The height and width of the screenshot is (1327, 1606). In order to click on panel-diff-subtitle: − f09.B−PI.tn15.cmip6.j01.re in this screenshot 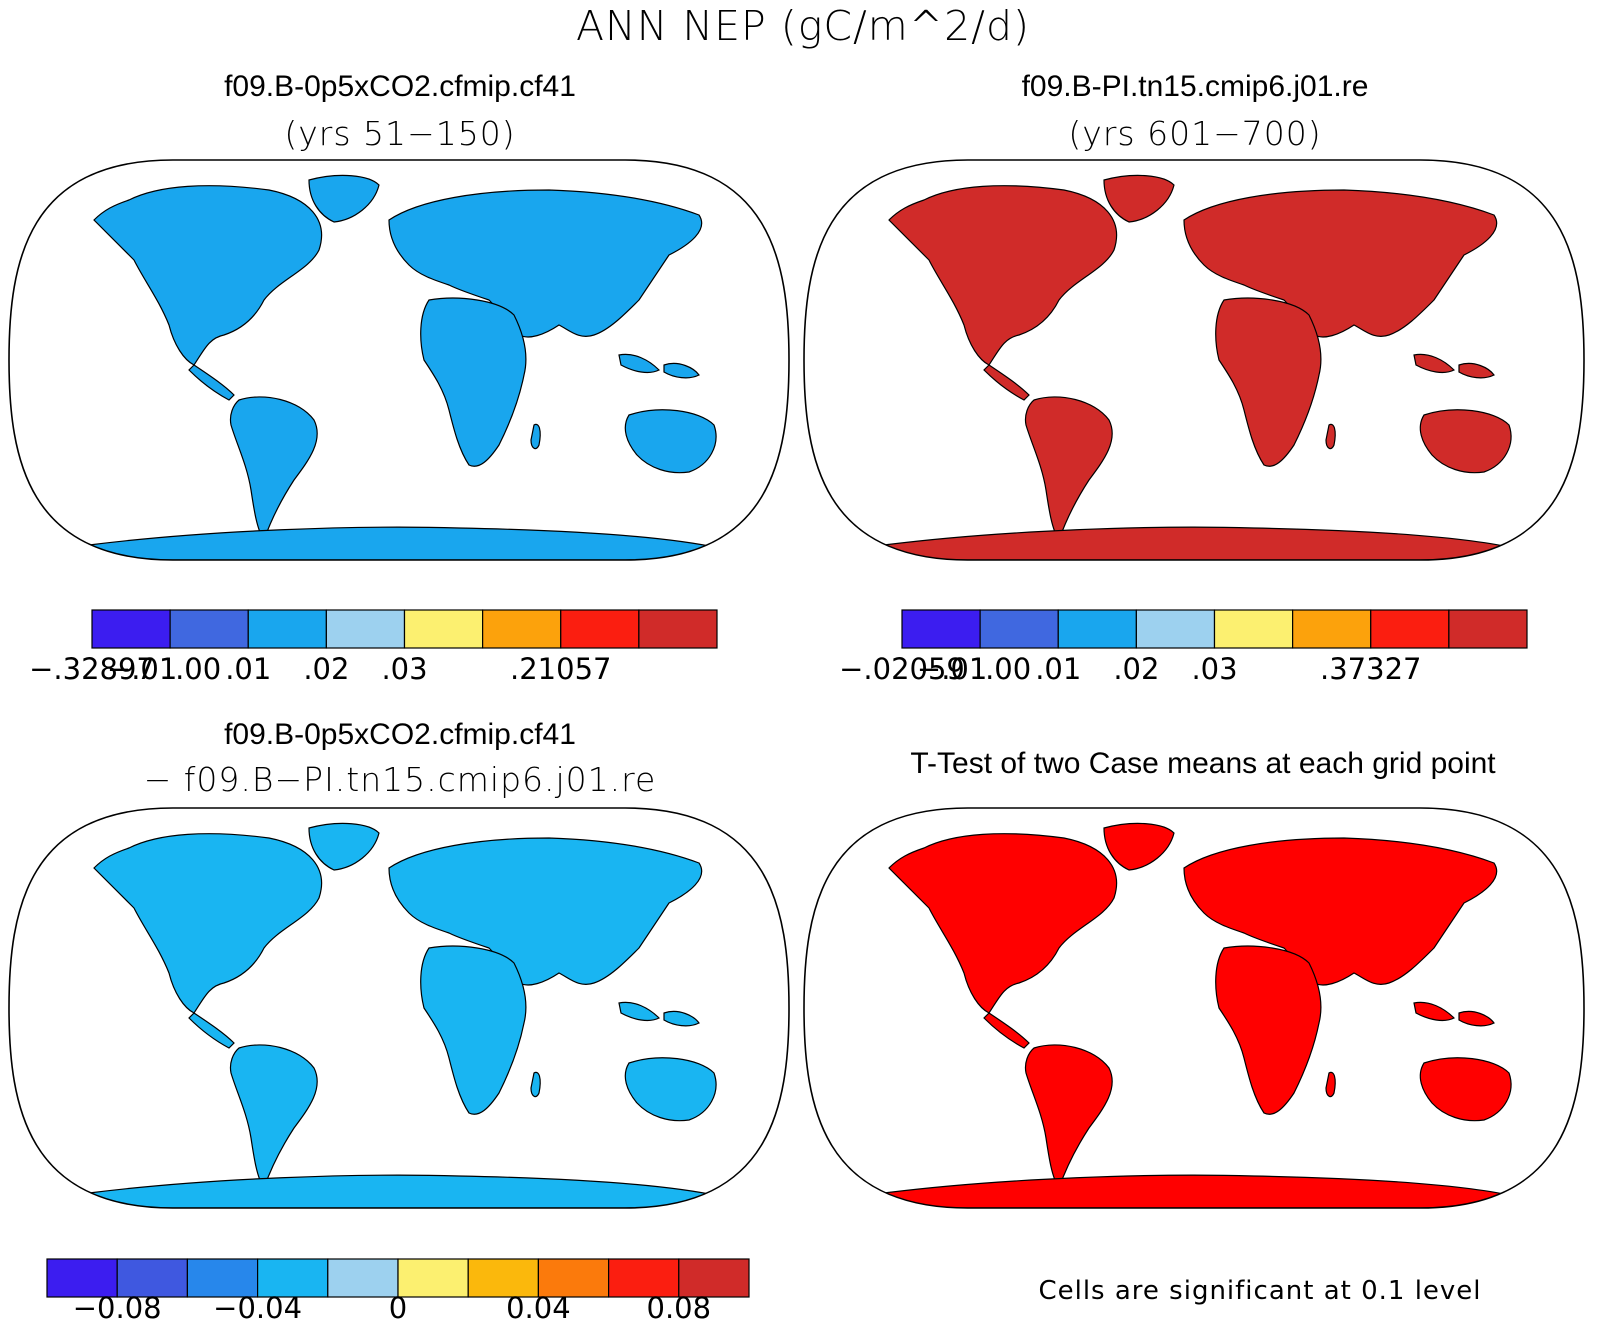, I will do `click(400, 779)`.